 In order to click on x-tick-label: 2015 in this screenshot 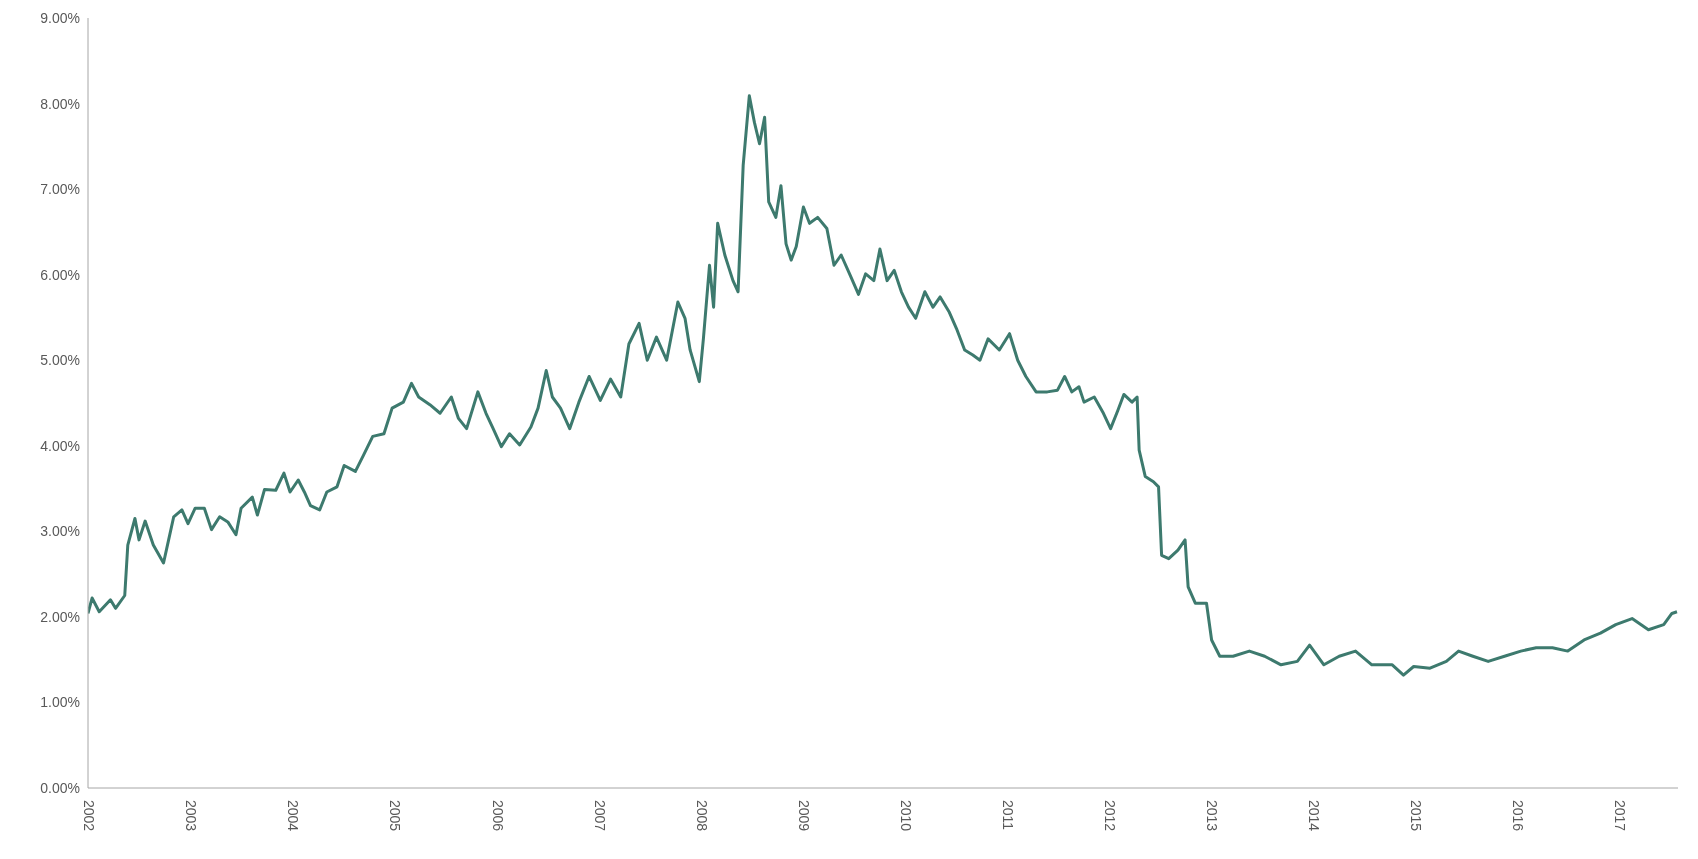, I will do `click(1416, 816)`.